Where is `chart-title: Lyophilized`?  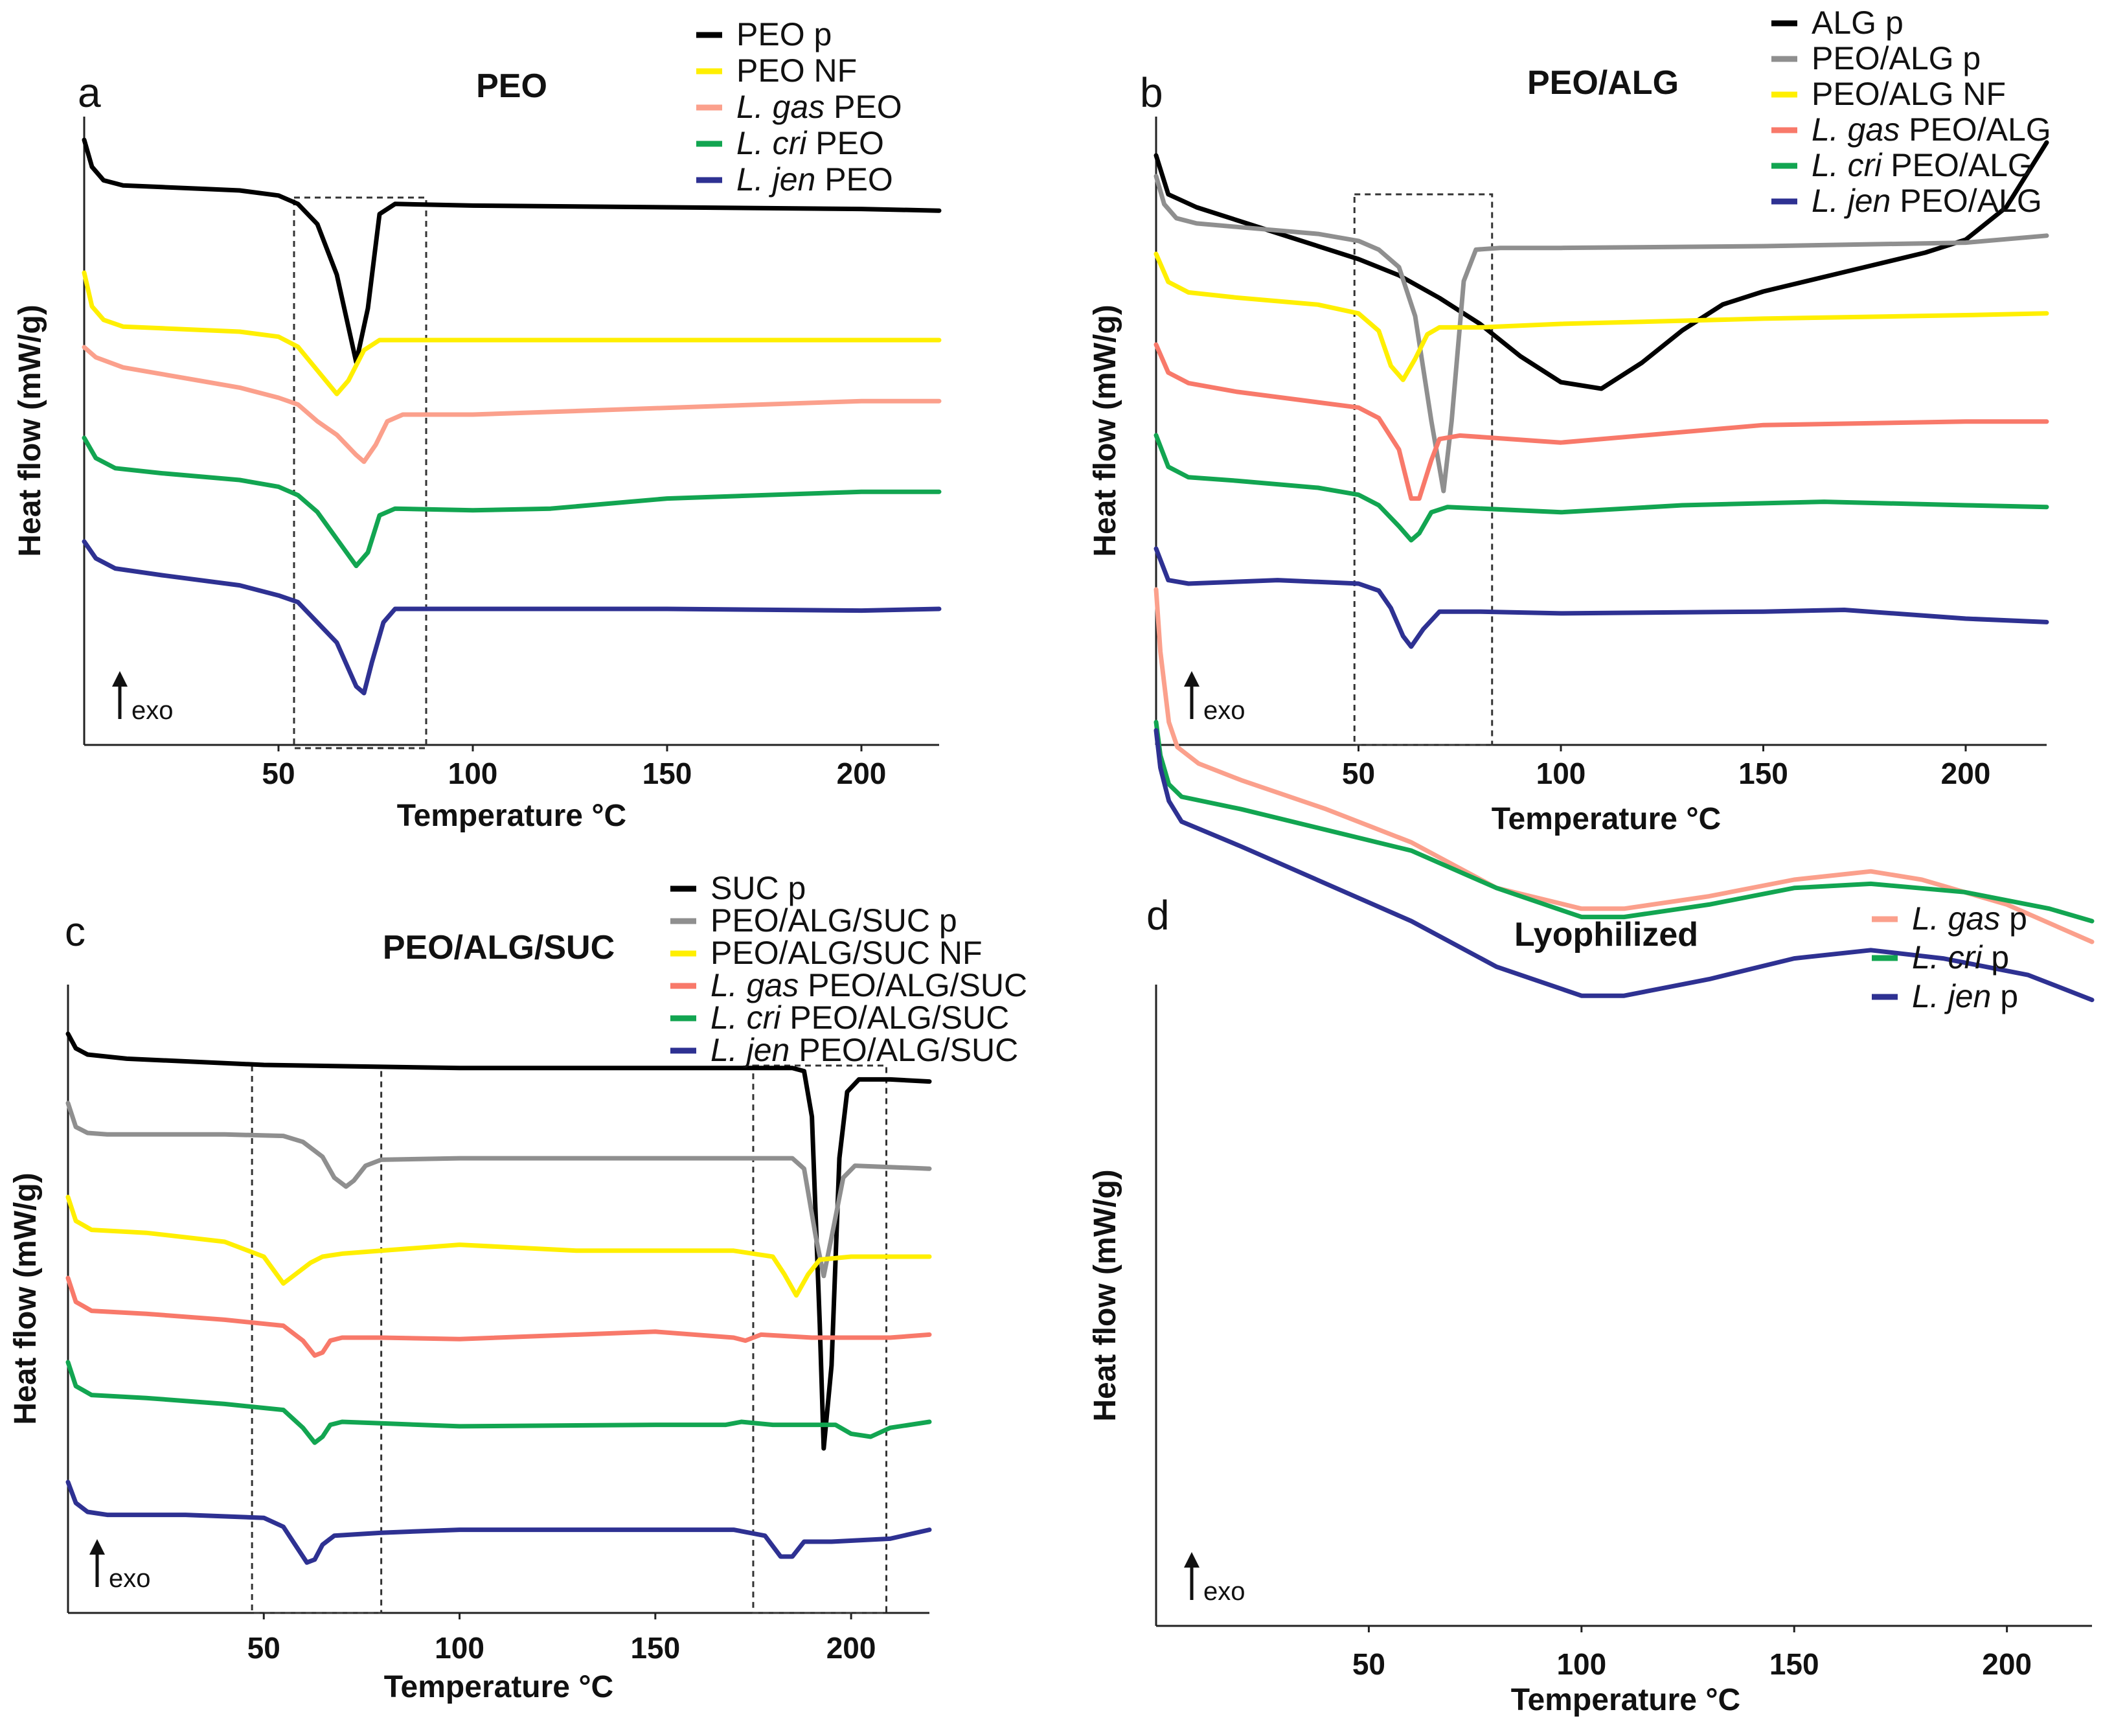
chart-title: Lyophilized is located at coordinates (1606, 935).